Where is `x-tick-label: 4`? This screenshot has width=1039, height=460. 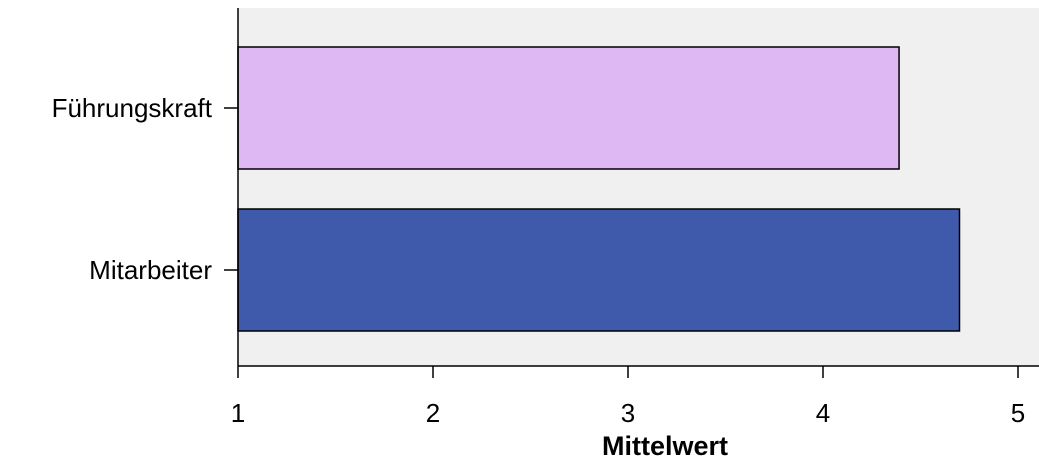
x-tick-label: 4 is located at coordinates (823, 413).